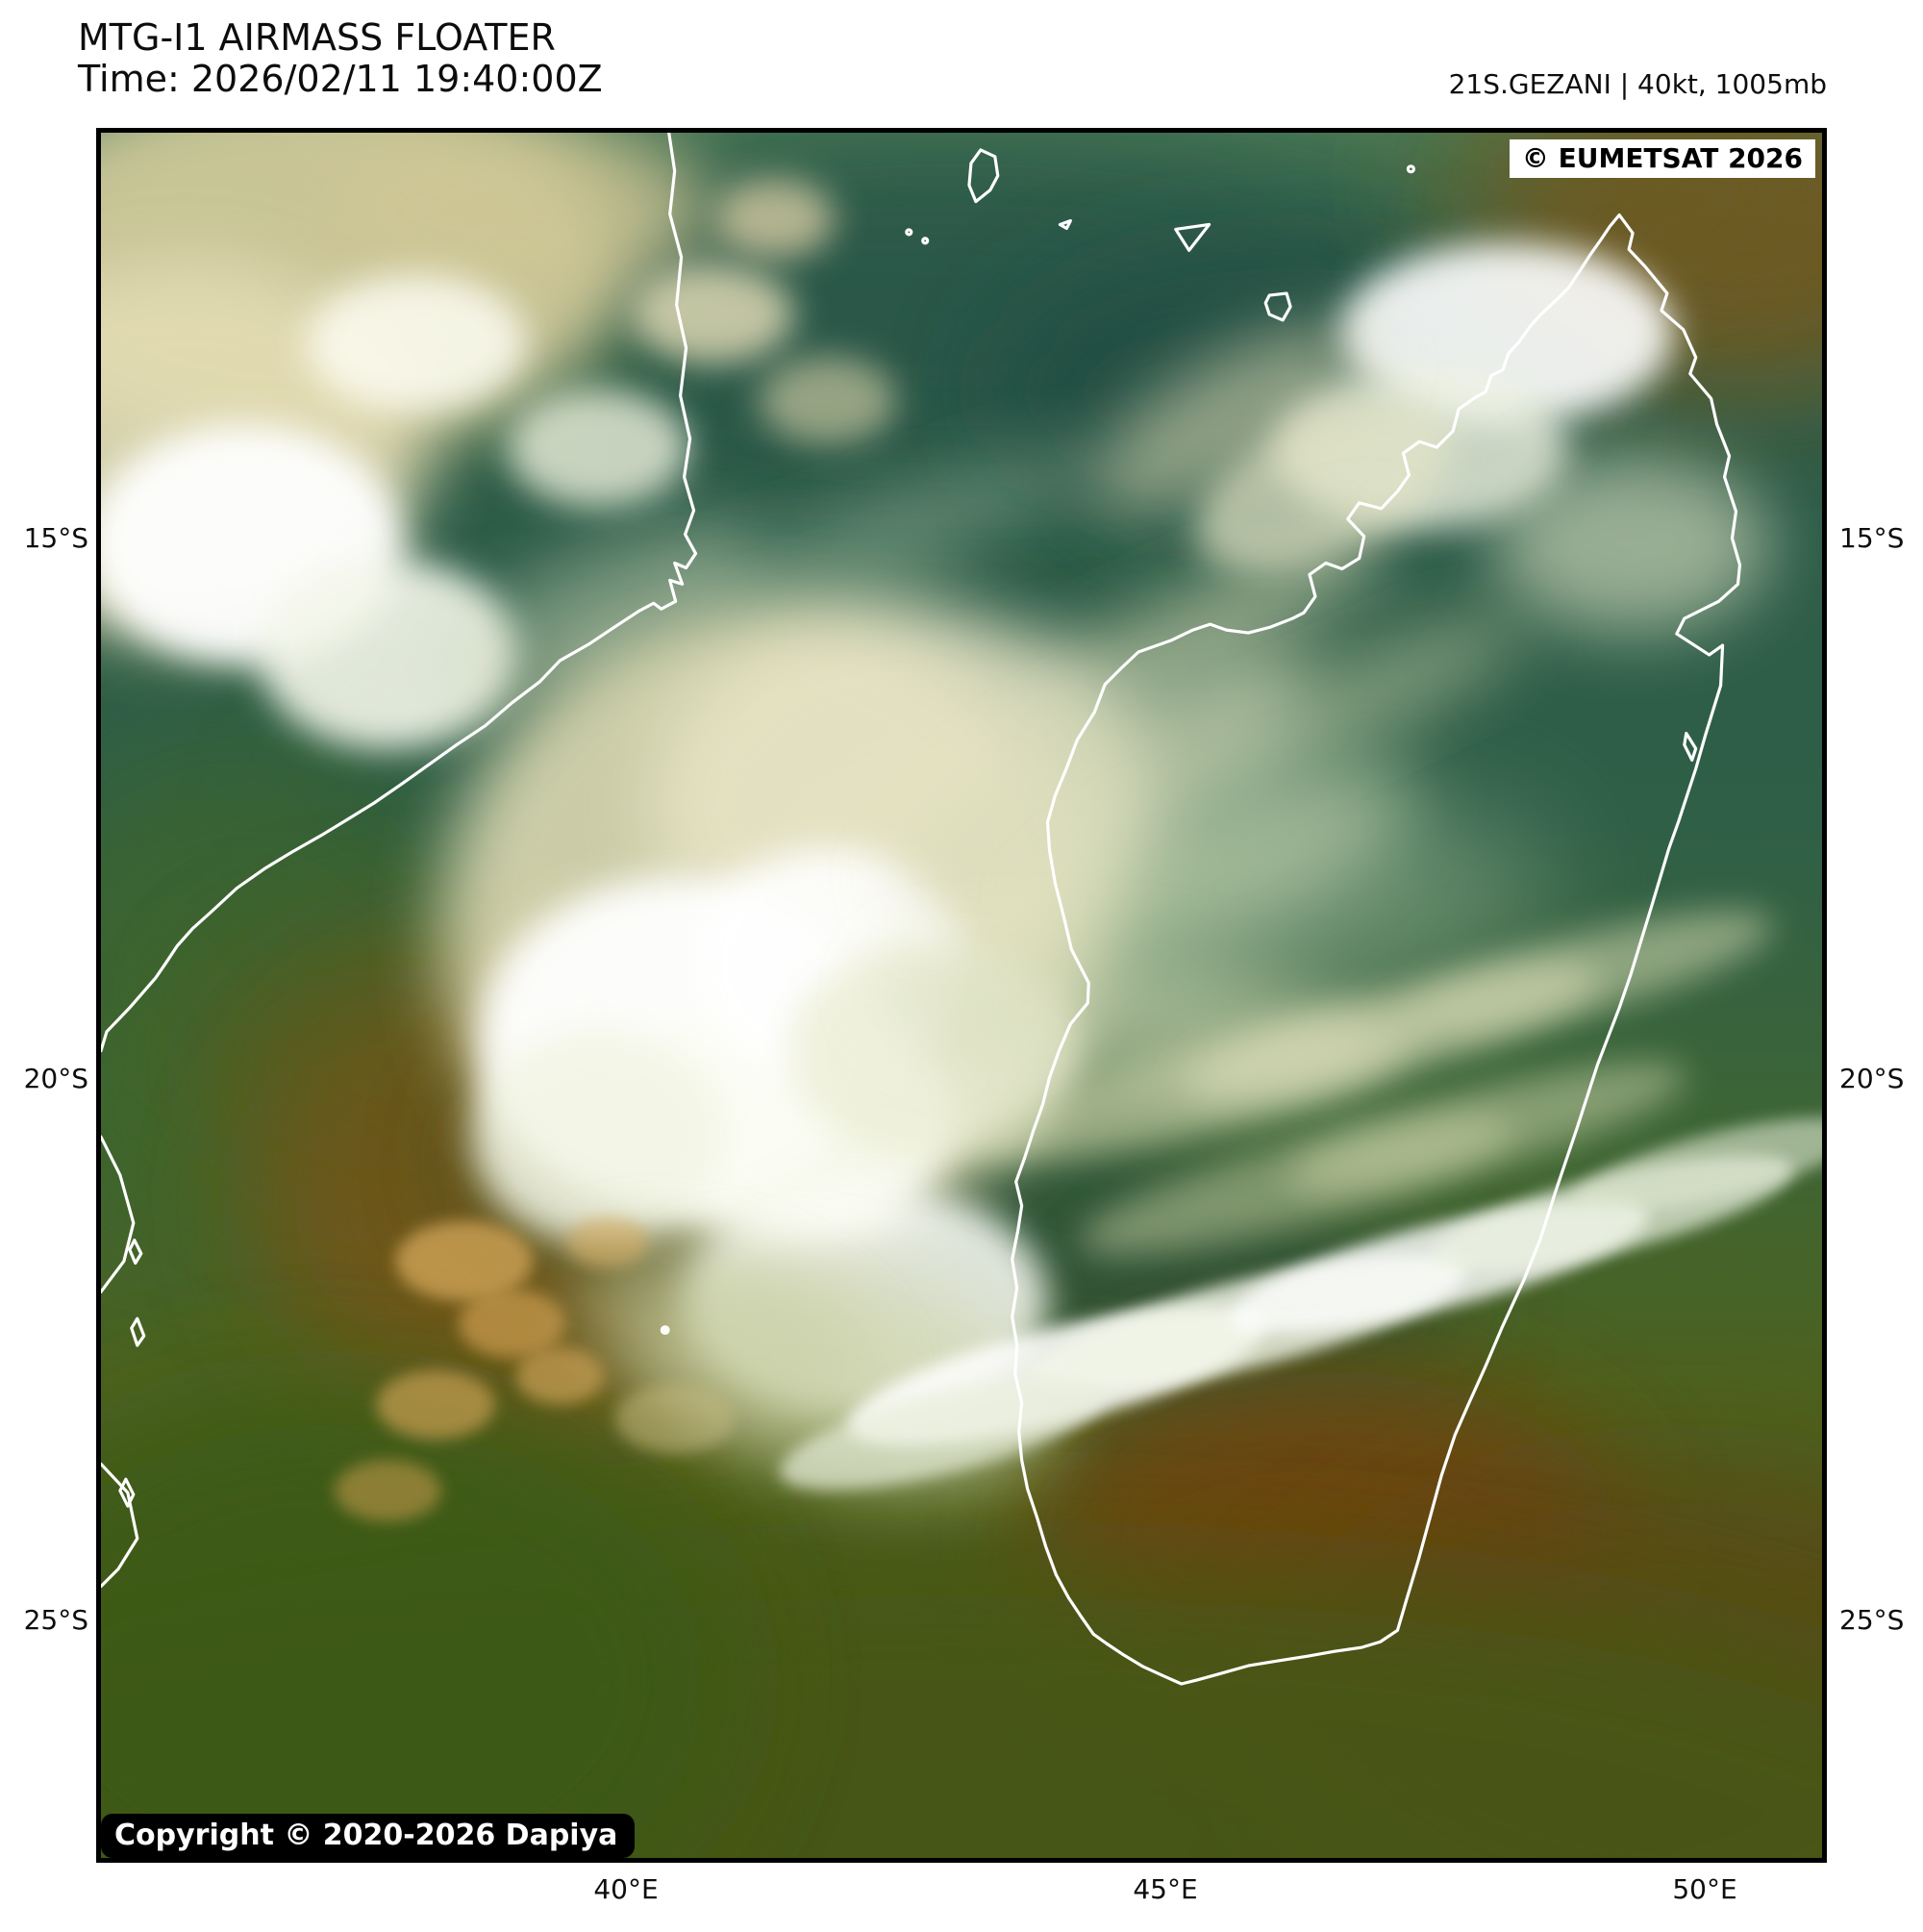  What do you see at coordinates (55, 1620) in the screenshot?
I see `lat-label-left-25s: 25°S` at bounding box center [55, 1620].